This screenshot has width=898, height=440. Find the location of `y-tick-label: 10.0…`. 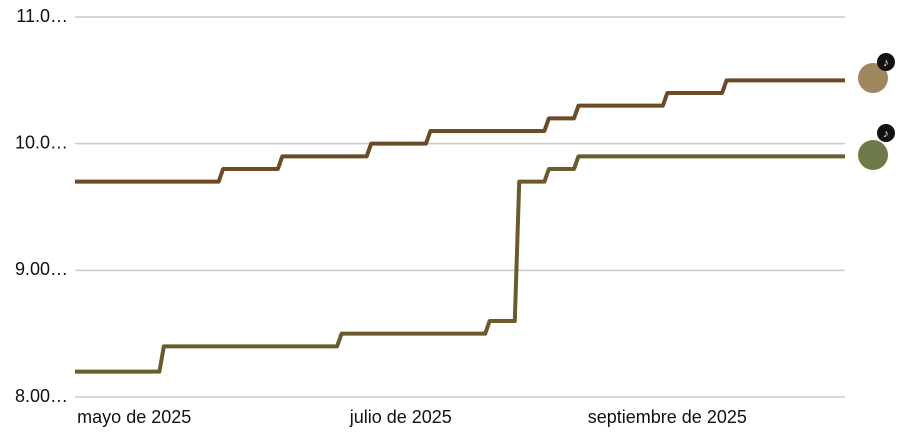

y-tick-label: 10.0… is located at coordinates (41, 142).